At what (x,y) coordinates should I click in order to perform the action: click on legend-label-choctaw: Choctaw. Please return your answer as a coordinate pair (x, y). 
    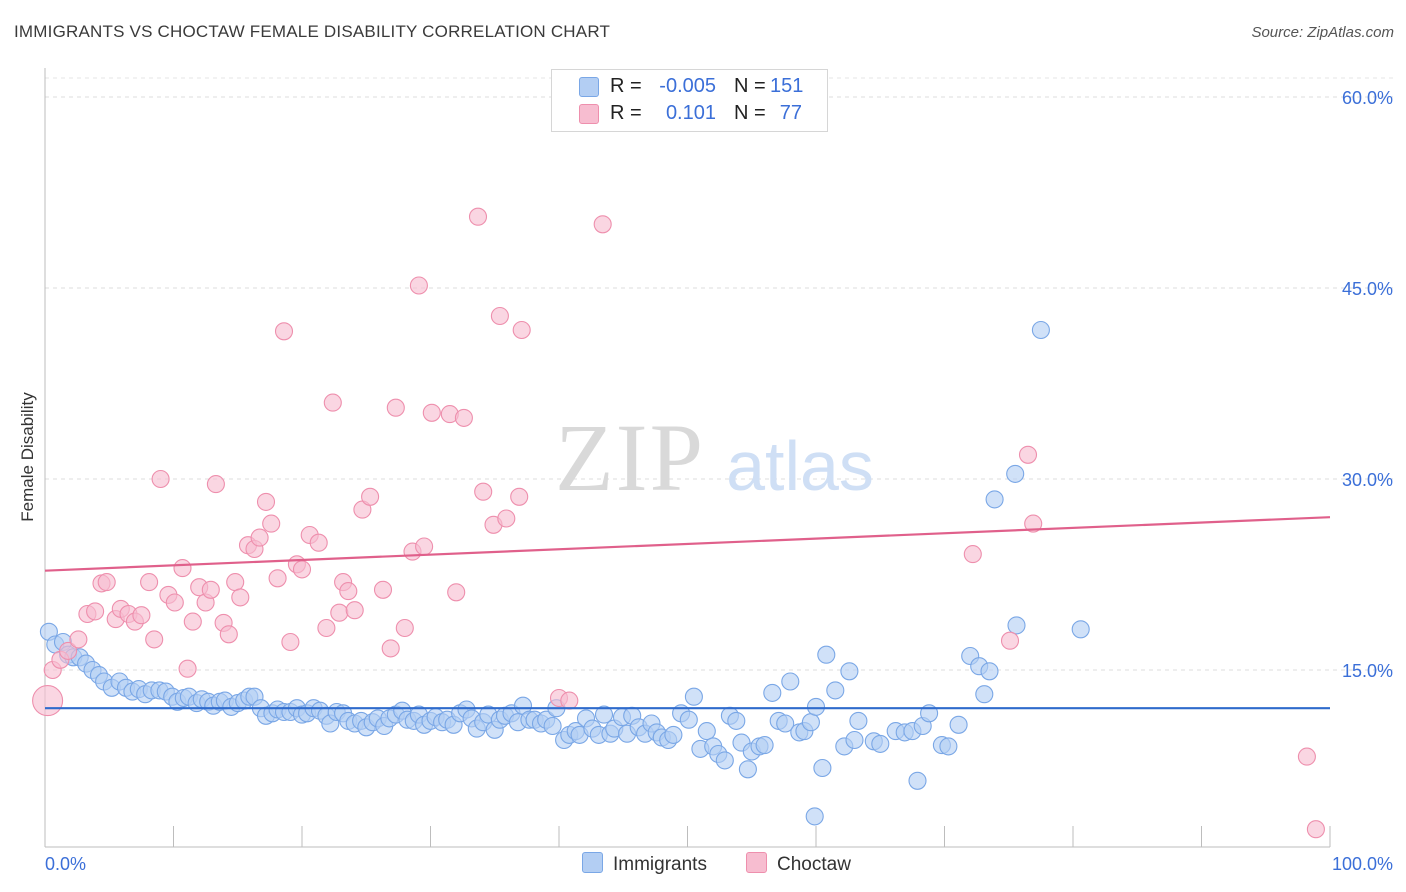
    Looking at the image, I should click on (814, 864).